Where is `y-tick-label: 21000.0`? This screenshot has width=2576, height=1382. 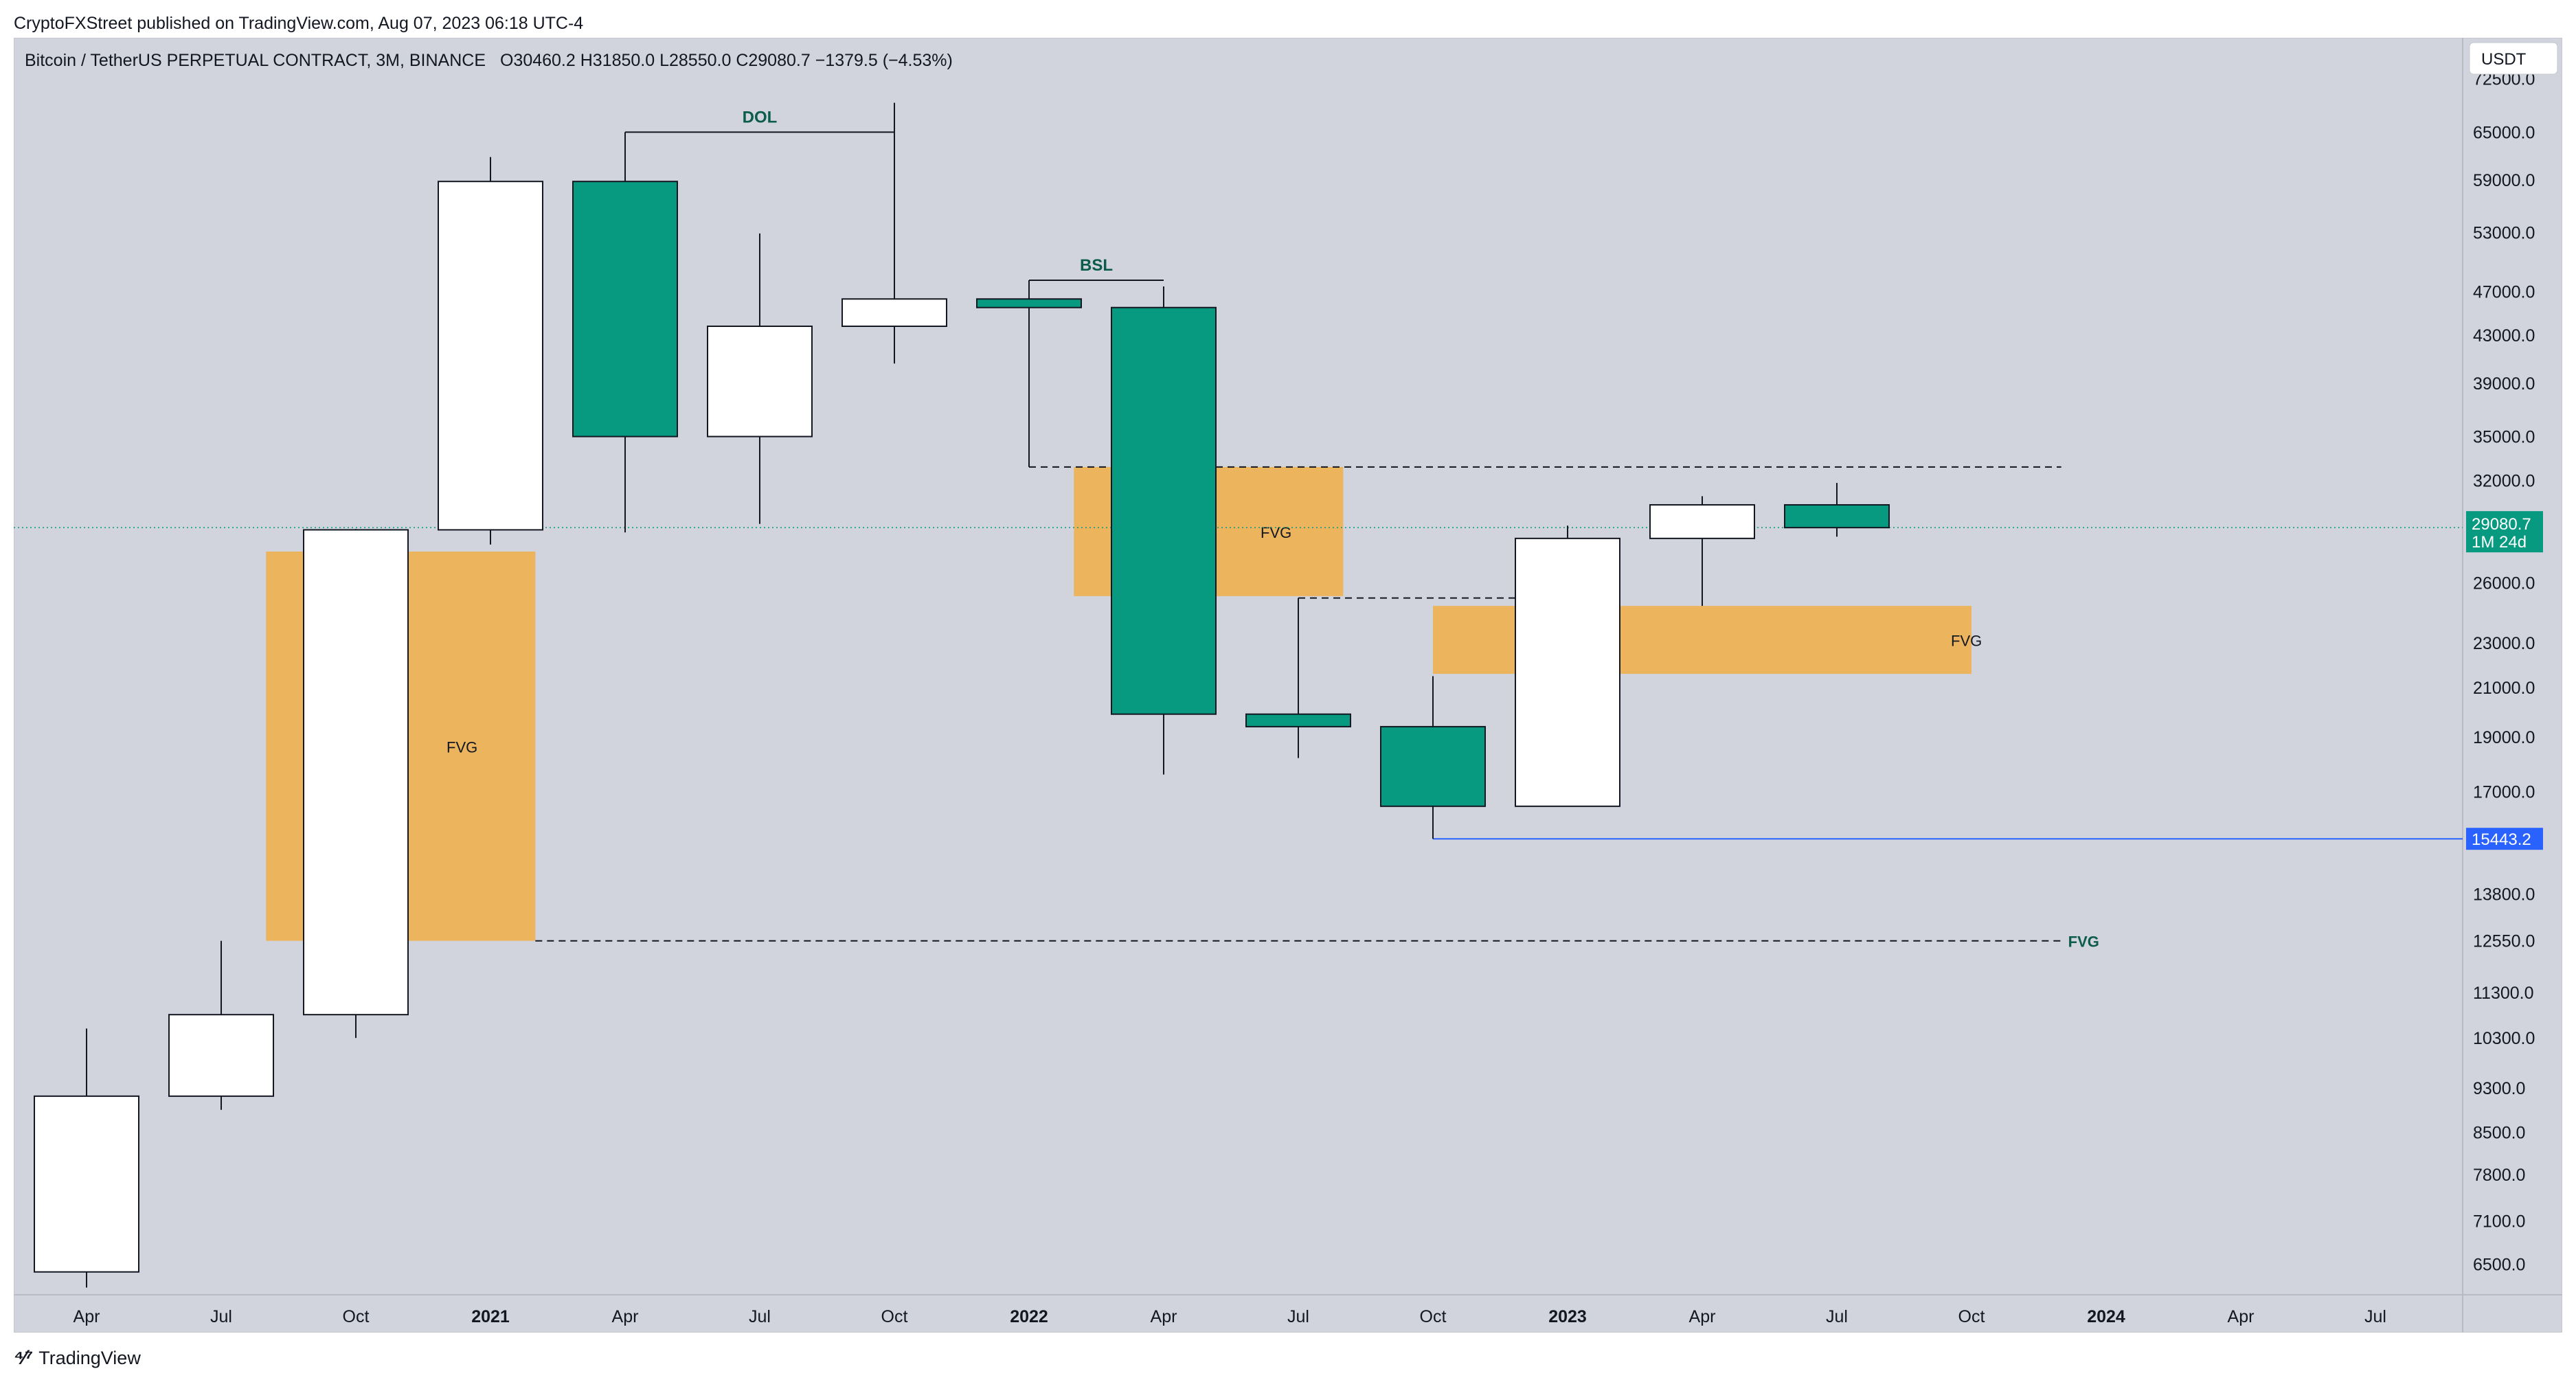 y-tick-label: 21000.0 is located at coordinates (2504, 689).